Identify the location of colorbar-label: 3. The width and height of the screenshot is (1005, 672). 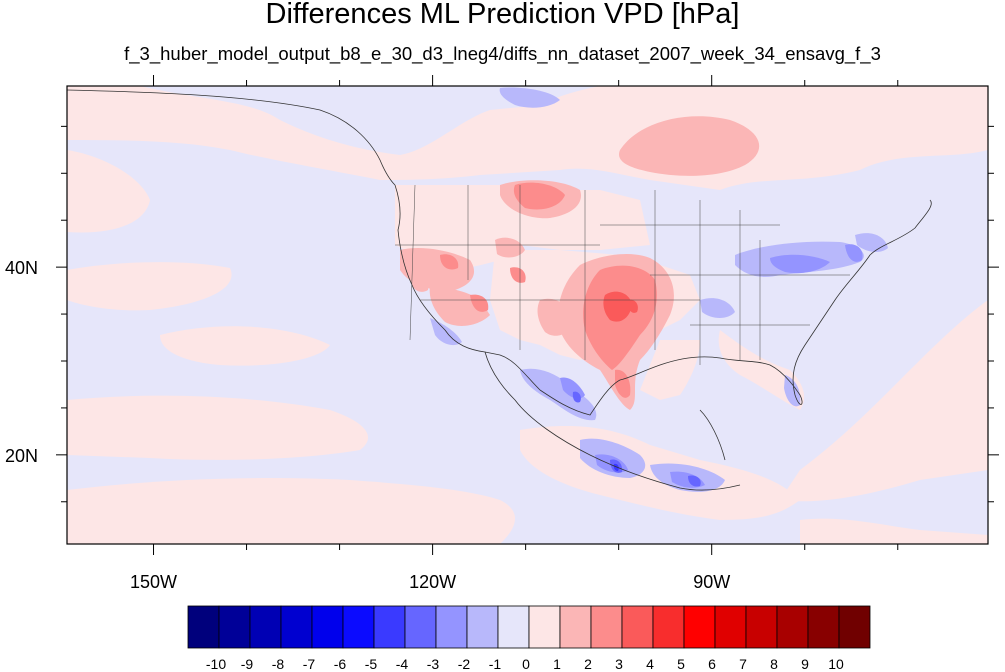
(619, 664).